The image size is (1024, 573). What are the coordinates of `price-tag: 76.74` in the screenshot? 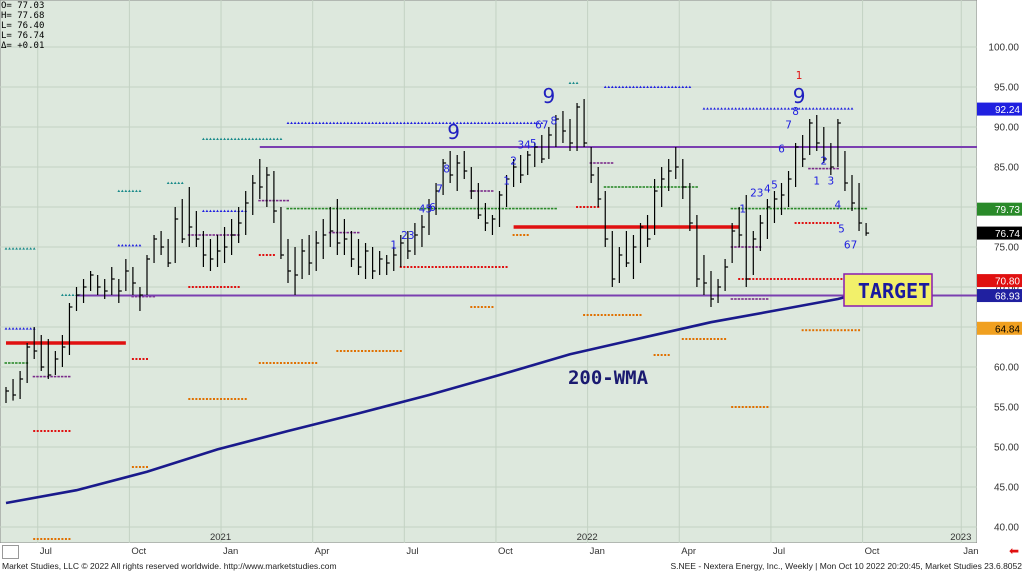 It's located at (999, 233).